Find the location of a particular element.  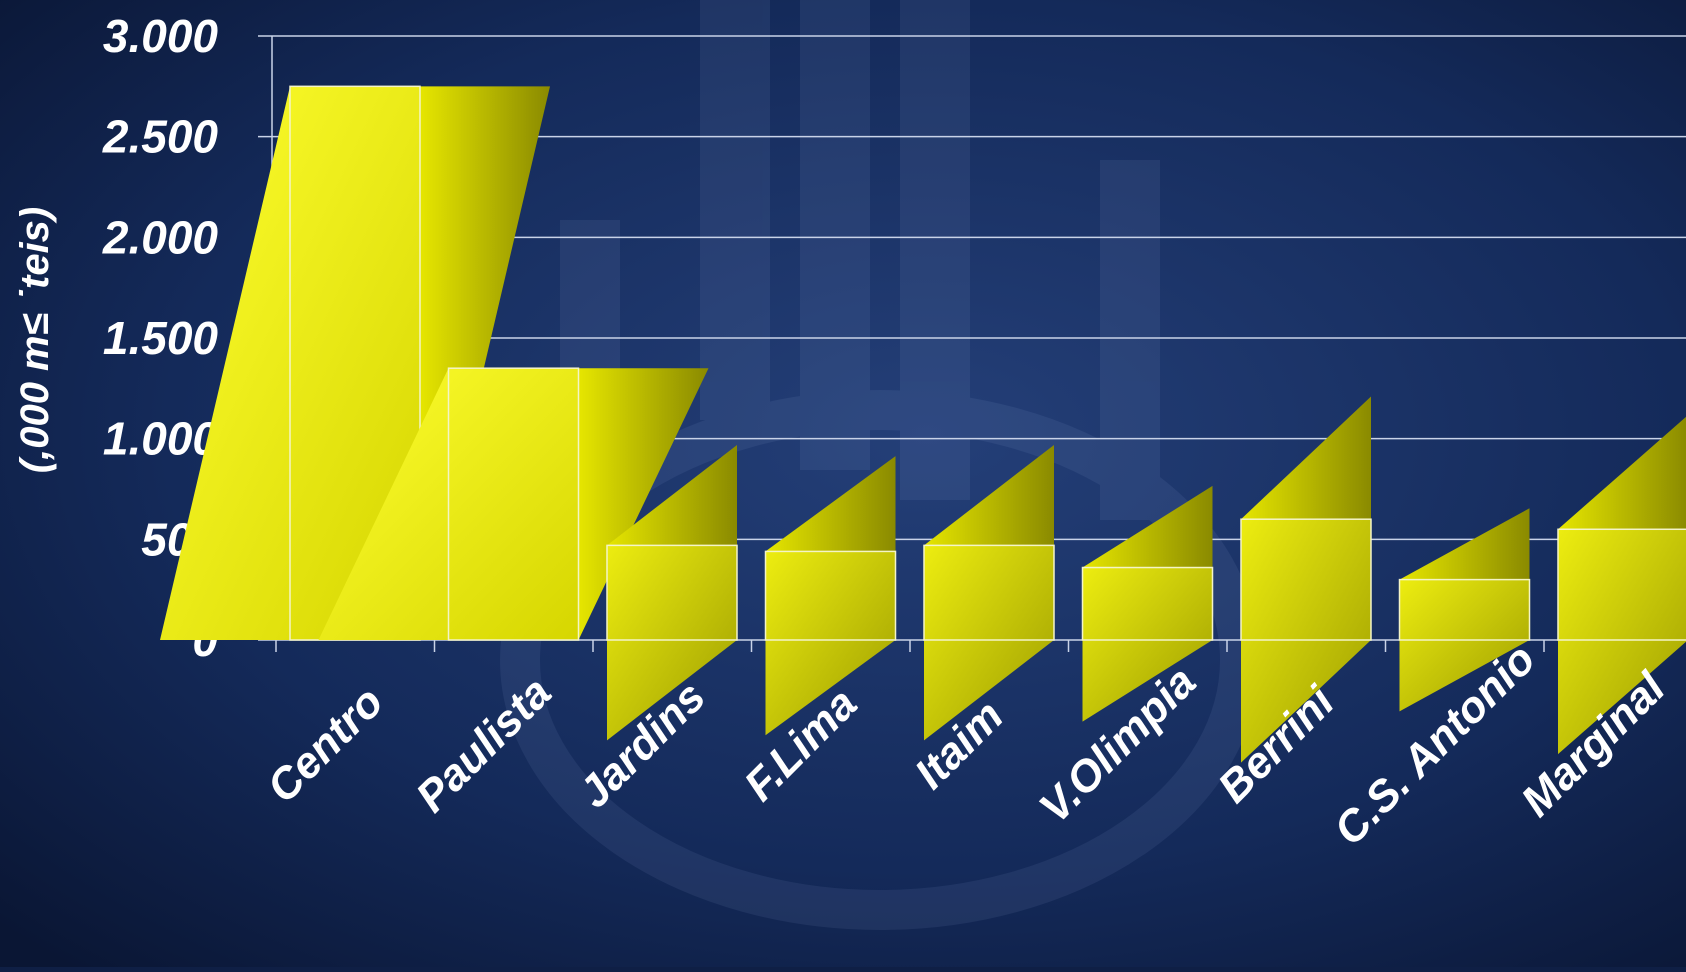

bar-berrini is located at coordinates (1306, 579).